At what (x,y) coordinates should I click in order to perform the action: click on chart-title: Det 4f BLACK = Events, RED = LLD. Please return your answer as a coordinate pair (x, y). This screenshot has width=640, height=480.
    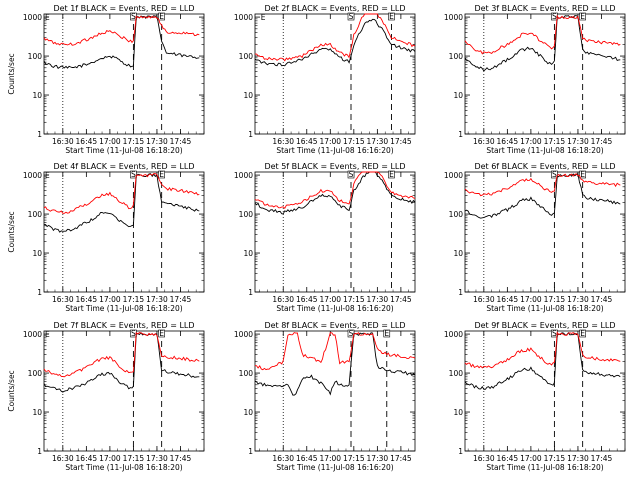
    Looking at the image, I should click on (123, 166).